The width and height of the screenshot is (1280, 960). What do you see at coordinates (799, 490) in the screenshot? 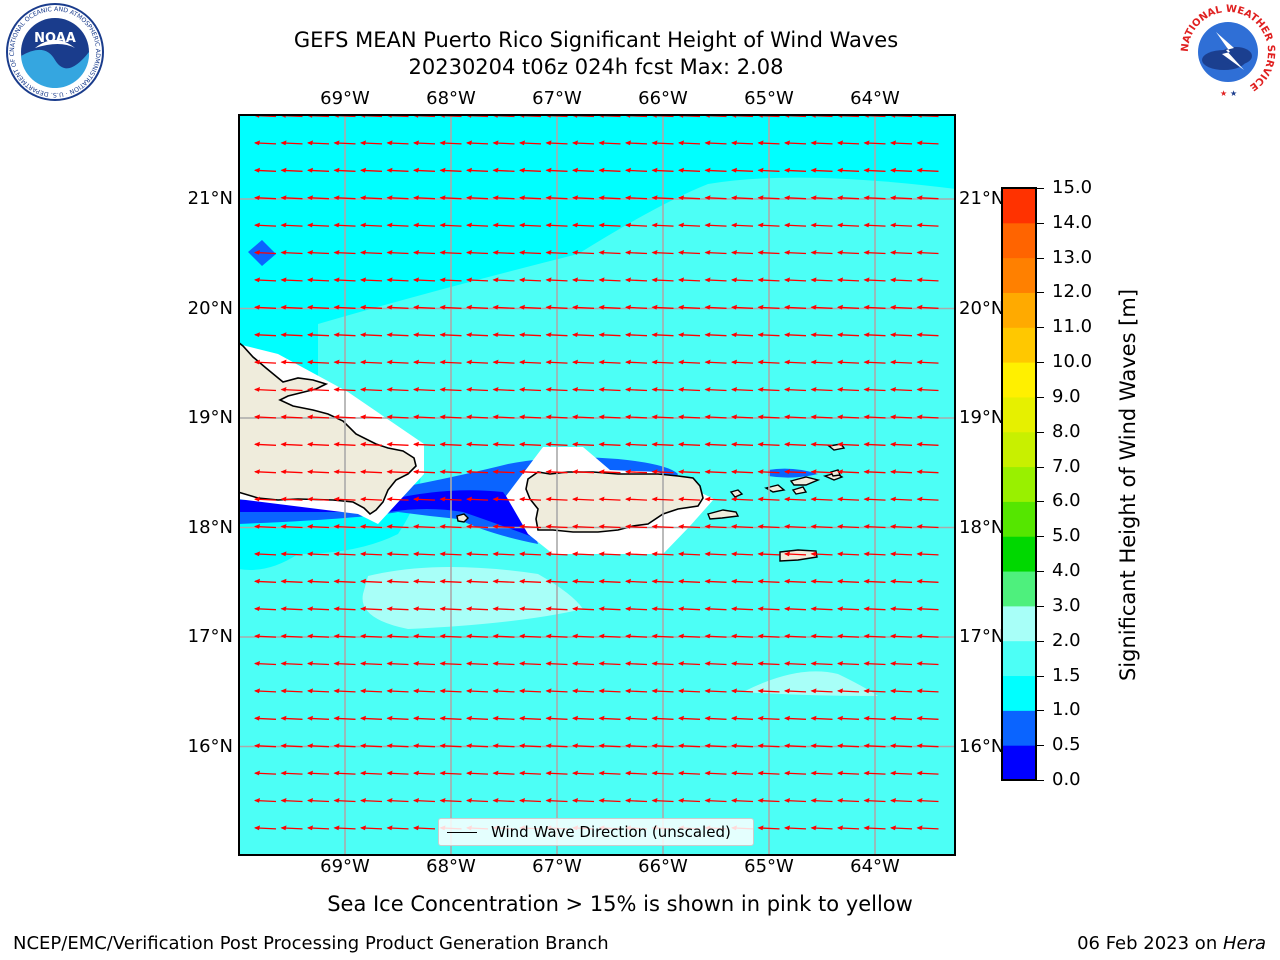
I see `island-virgin-c` at bounding box center [799, 490].